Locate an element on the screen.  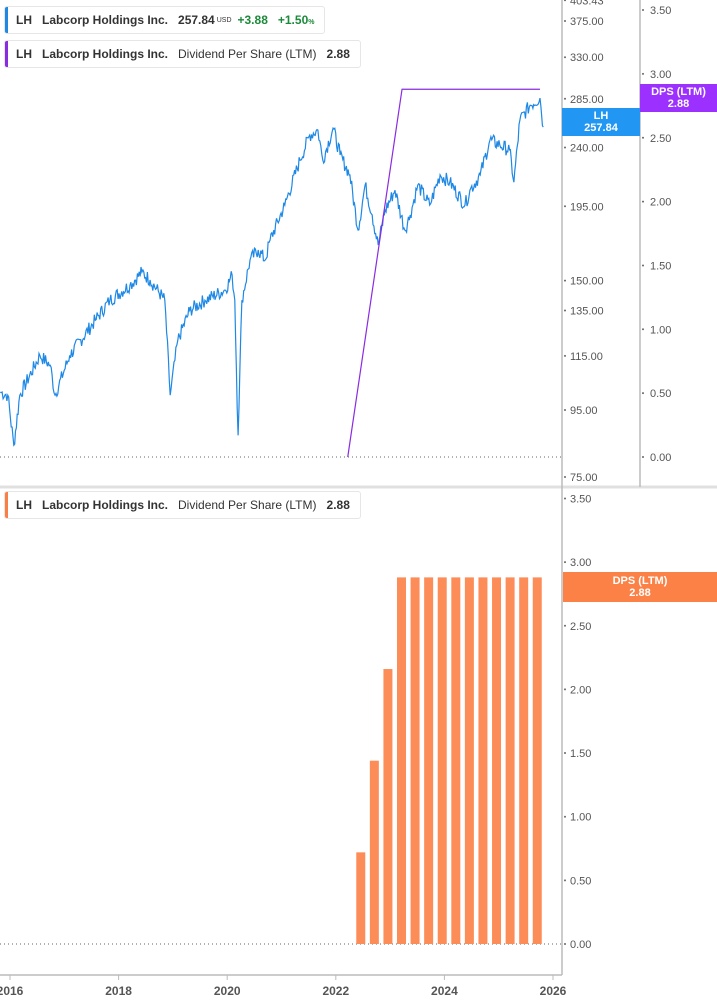
dps-tick-label: 3.50 is located at coordinates (660, 11).